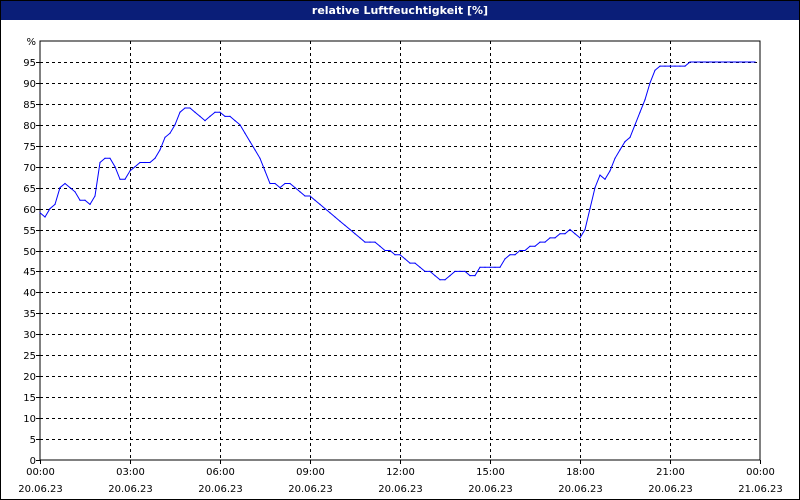 This screenshot has height=500, width=800. What do you see at coordinates (29, 126) in the screenshot?
I see `y-tick-label: 80` at bounding box center [29, 126].